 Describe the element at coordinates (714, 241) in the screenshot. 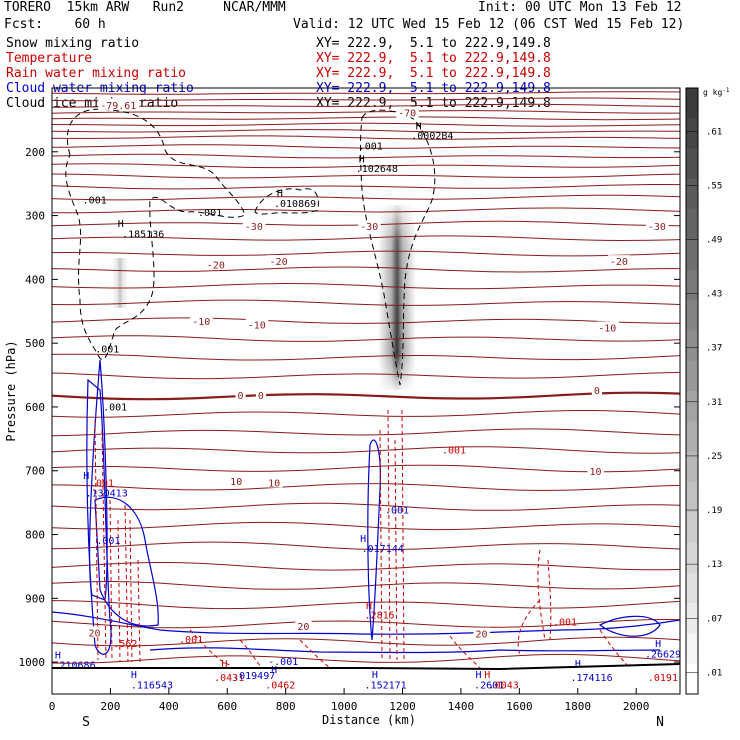

I see `colorbar-tick-label: .49` at that location.